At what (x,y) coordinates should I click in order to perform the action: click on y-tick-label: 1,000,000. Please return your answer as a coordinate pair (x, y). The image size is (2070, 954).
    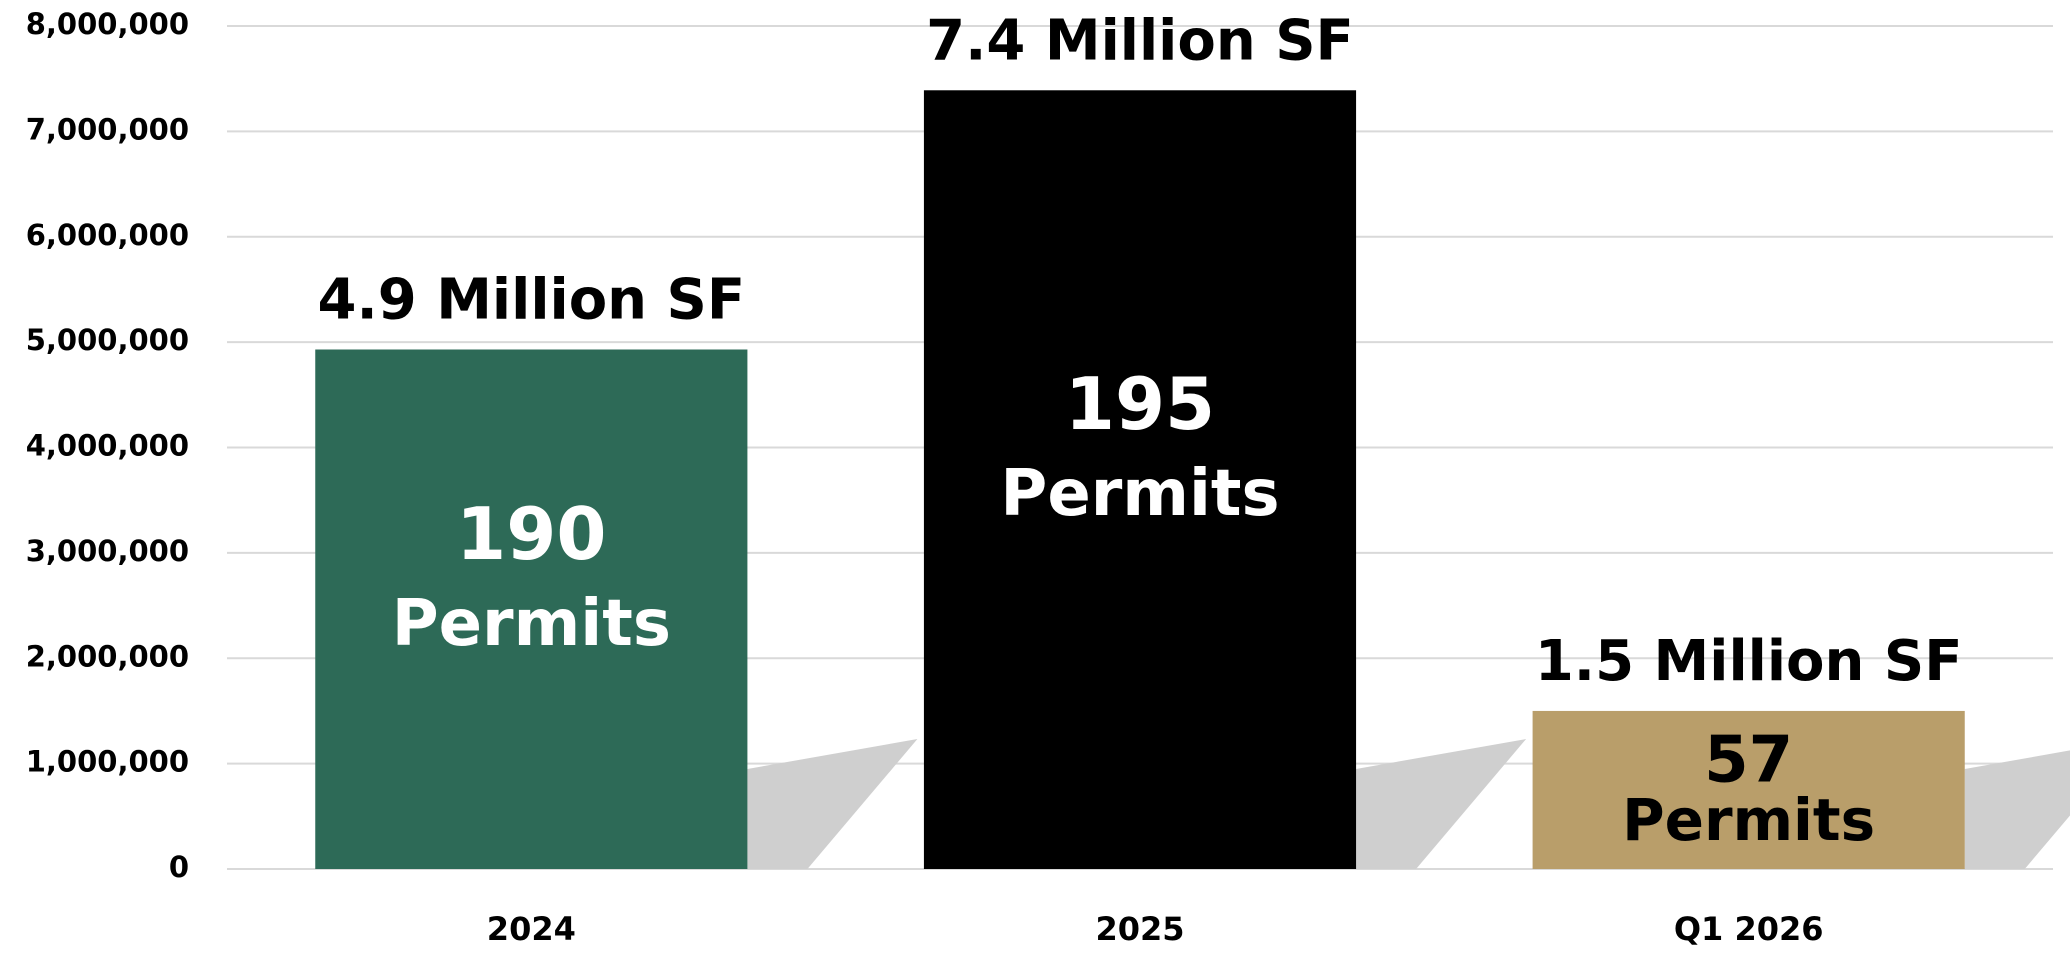
    Looking at the image, I should click on (107, 762).